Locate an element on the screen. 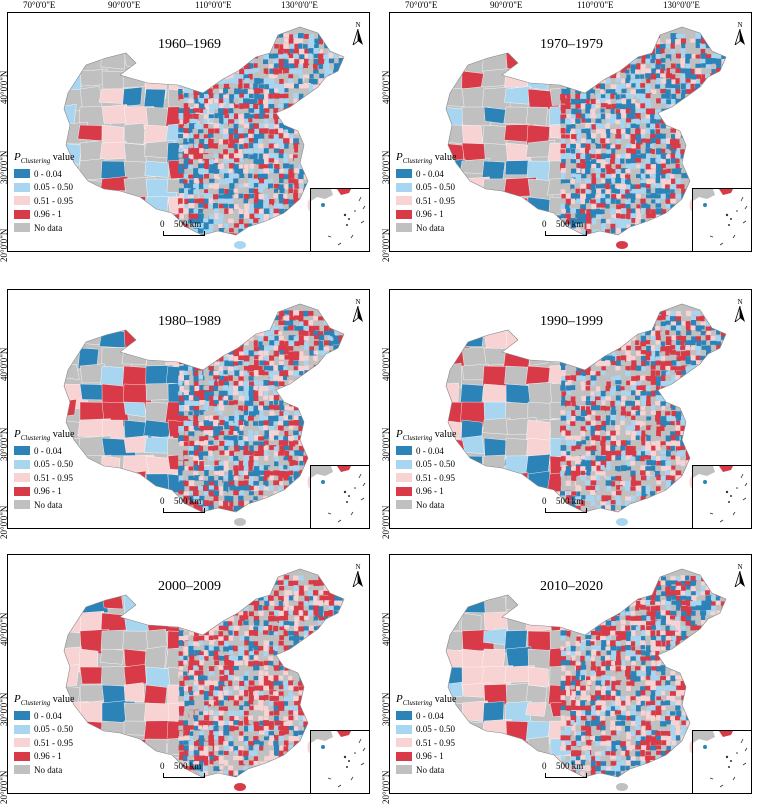 The height and width of the screenshot is (809, 767). scale-bar: 0 500 km is located at coordinates (570, 228).